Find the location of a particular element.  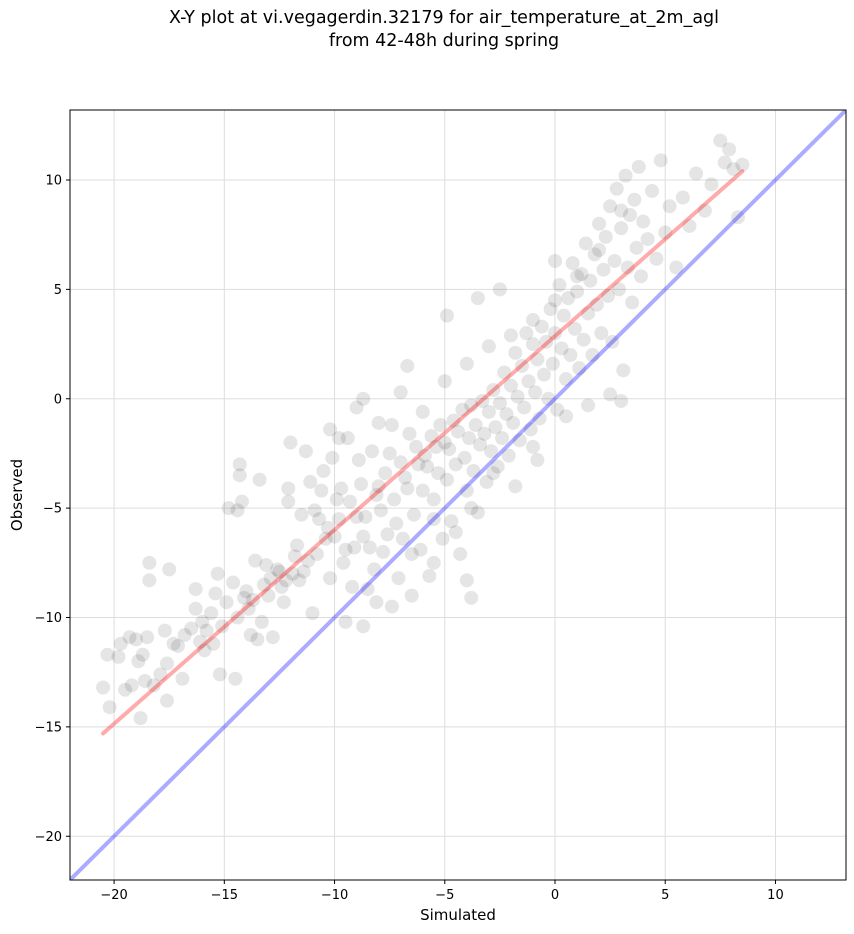

x-tick-label: −20 is located at coordinates (113, 895).